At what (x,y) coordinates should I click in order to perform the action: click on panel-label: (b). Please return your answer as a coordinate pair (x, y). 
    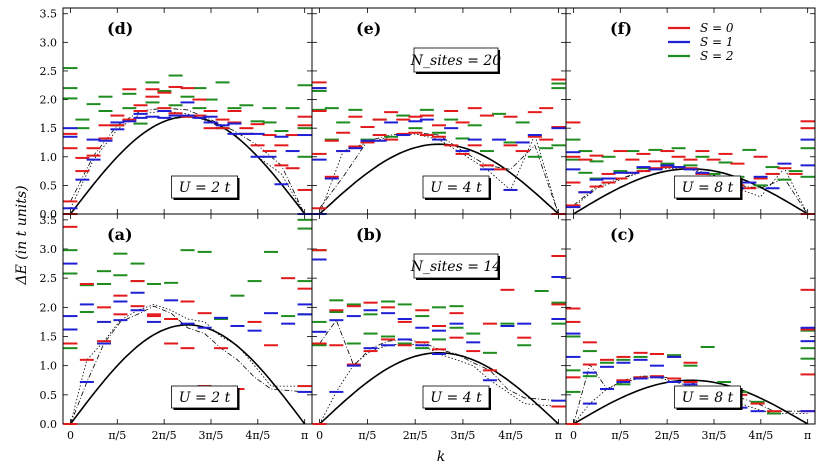
    Looking at the image, I should click on (369, 234).